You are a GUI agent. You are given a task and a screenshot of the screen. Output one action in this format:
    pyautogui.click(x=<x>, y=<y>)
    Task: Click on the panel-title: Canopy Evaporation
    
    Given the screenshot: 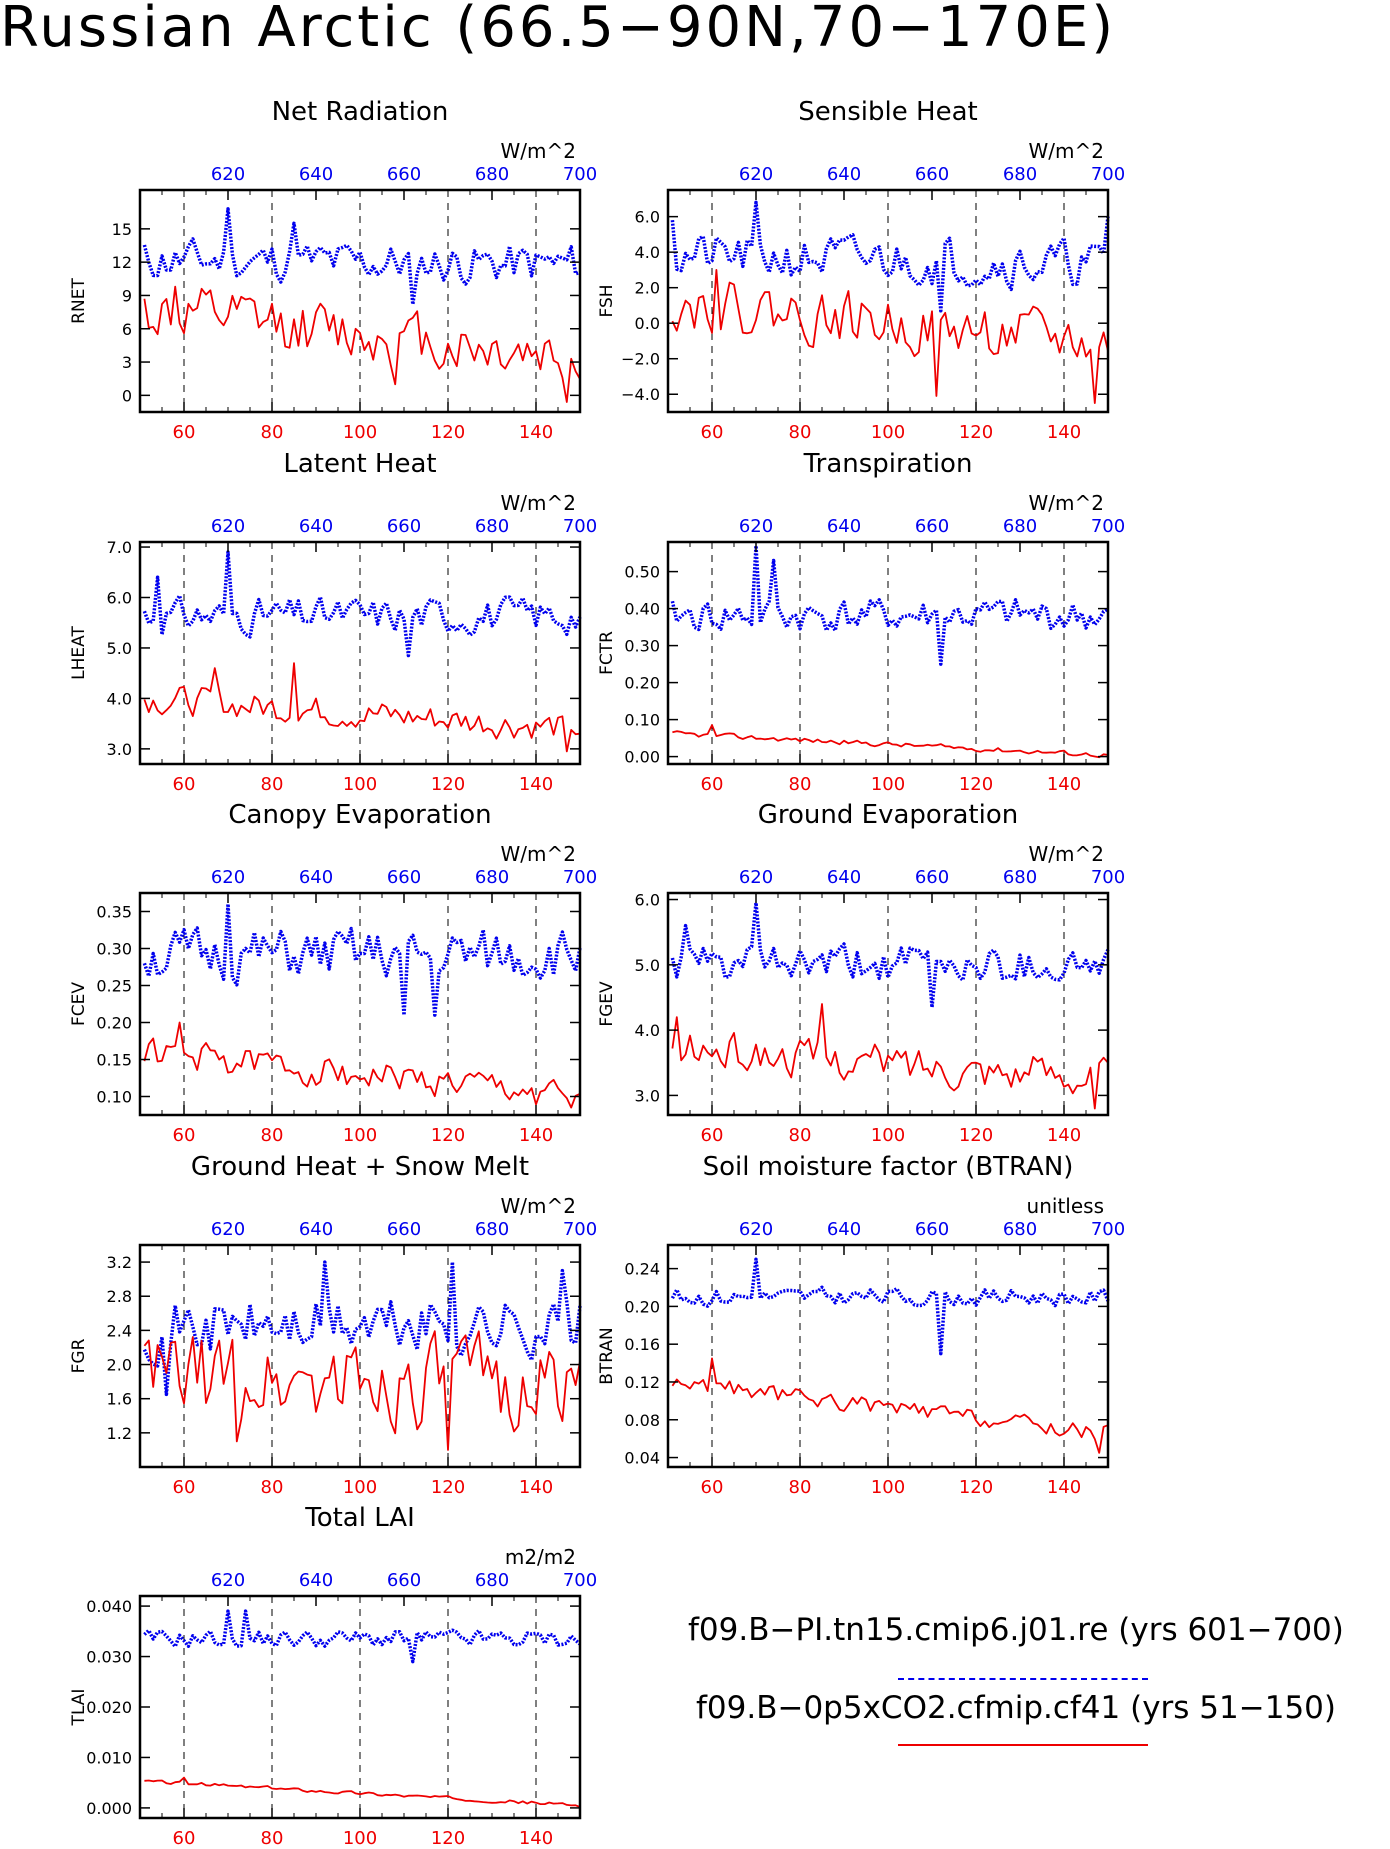 What is the action you would take?
    pyautogui.click(x=359, y=815)
    